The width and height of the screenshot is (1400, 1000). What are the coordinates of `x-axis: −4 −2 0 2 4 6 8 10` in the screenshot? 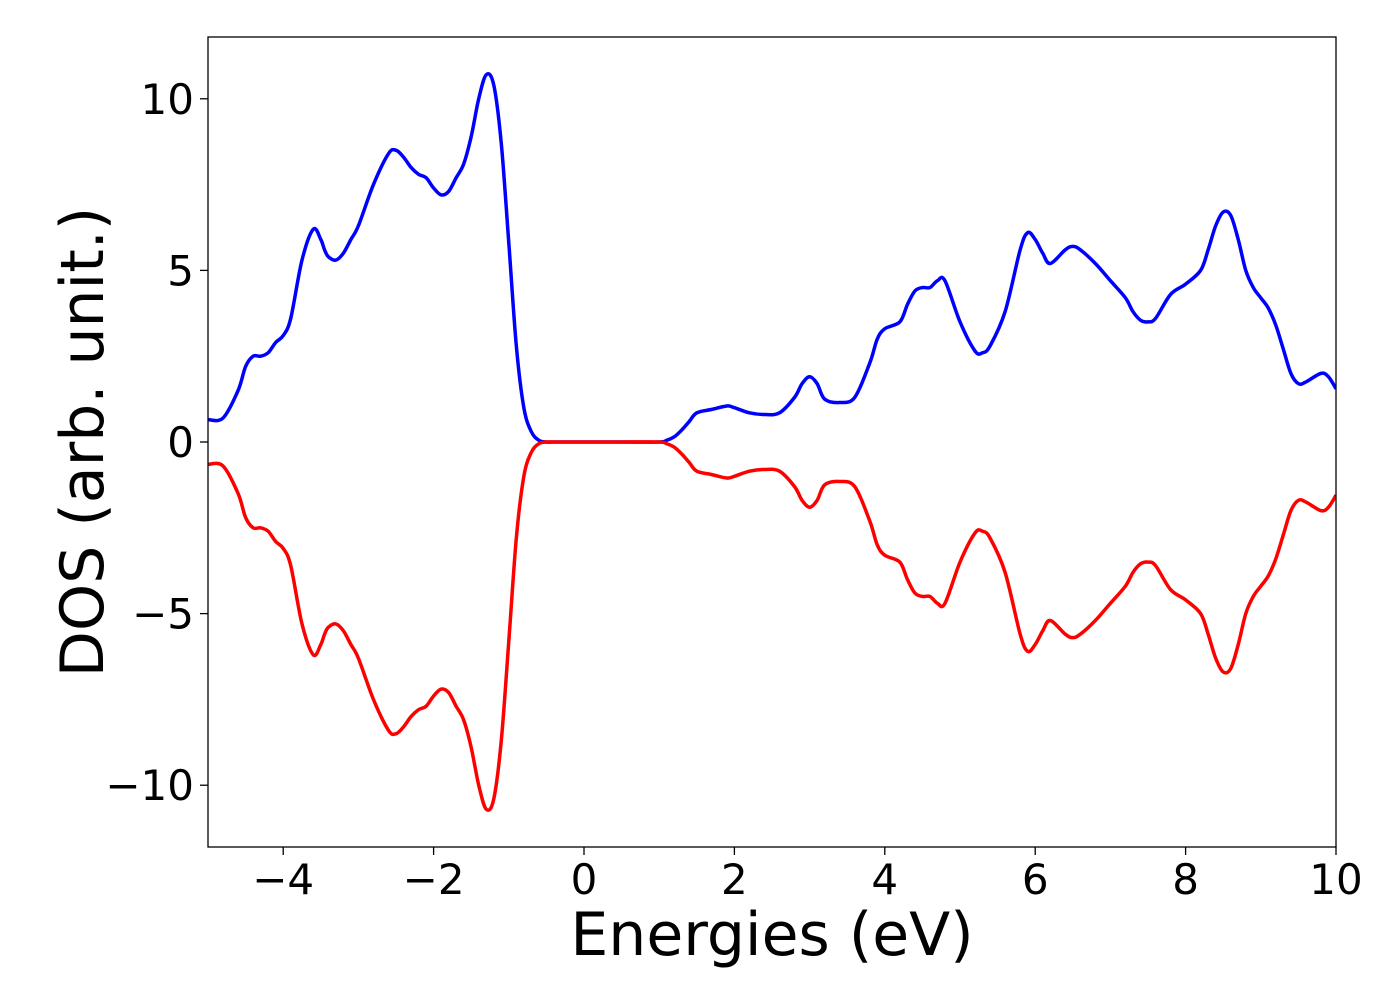 It's located at (807, 875).